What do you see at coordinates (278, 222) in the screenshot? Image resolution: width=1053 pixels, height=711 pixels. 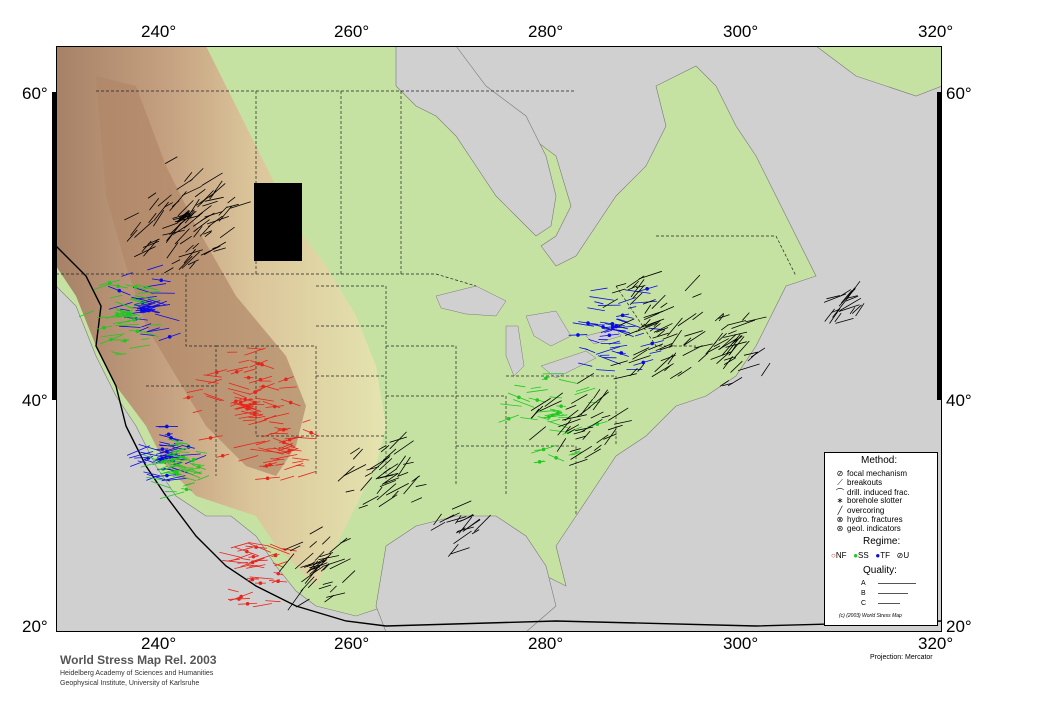 I see `data-gap-mask` at bounding box center [278, 222].